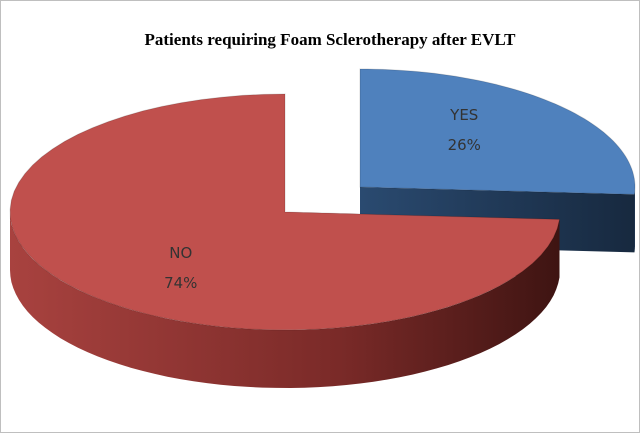 The height and width of the screenshot is (433, 640). Describe the element at coordinates (464, 145) in the screenshot. I see `slice-value-label: 26%` at that location.